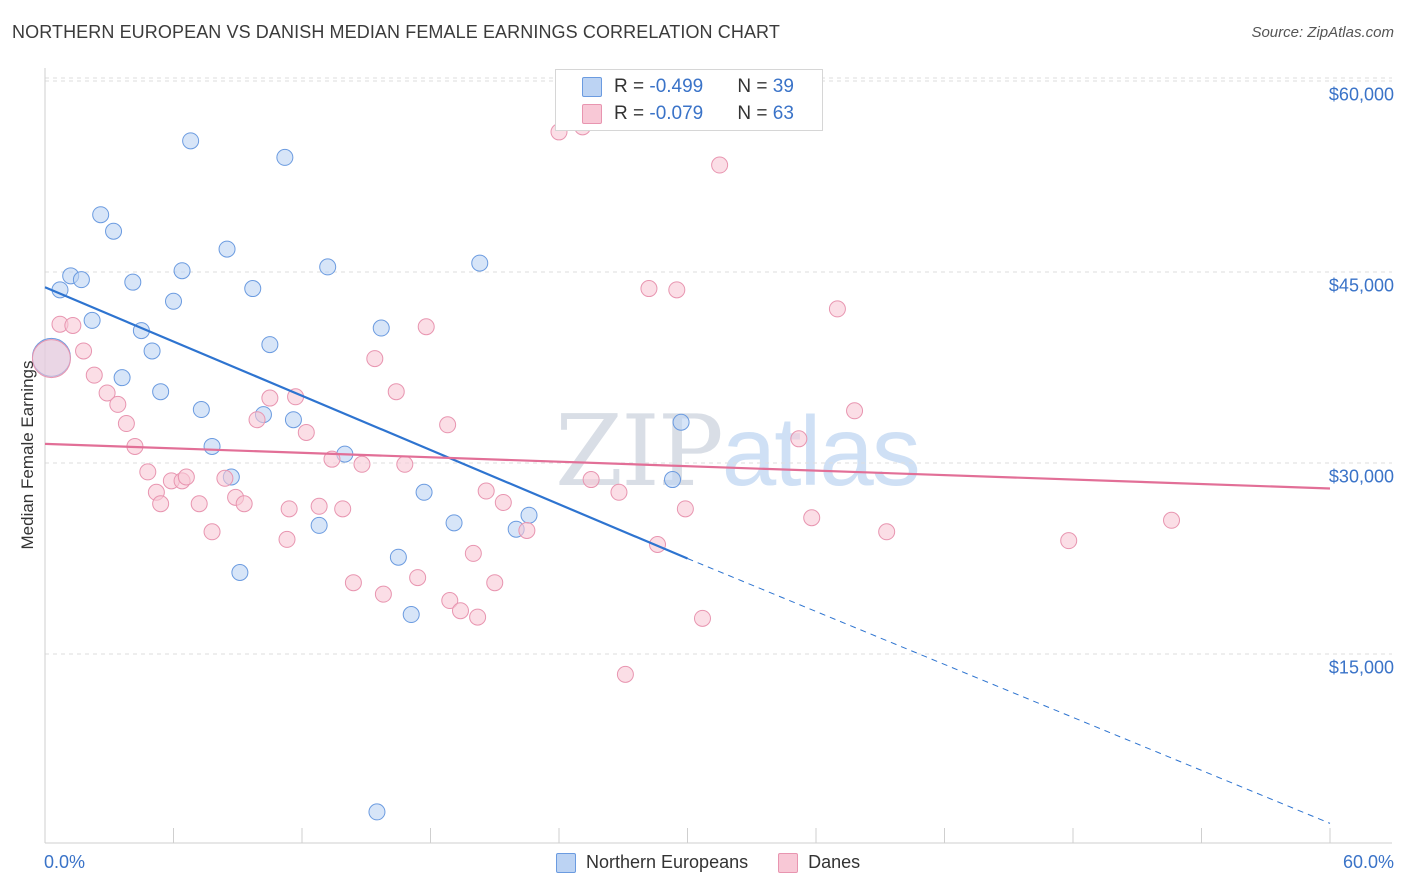 This screenshot has width=1406, height=892. I want to click on trendline-northern-europeans-extension, so click(1009, 691).